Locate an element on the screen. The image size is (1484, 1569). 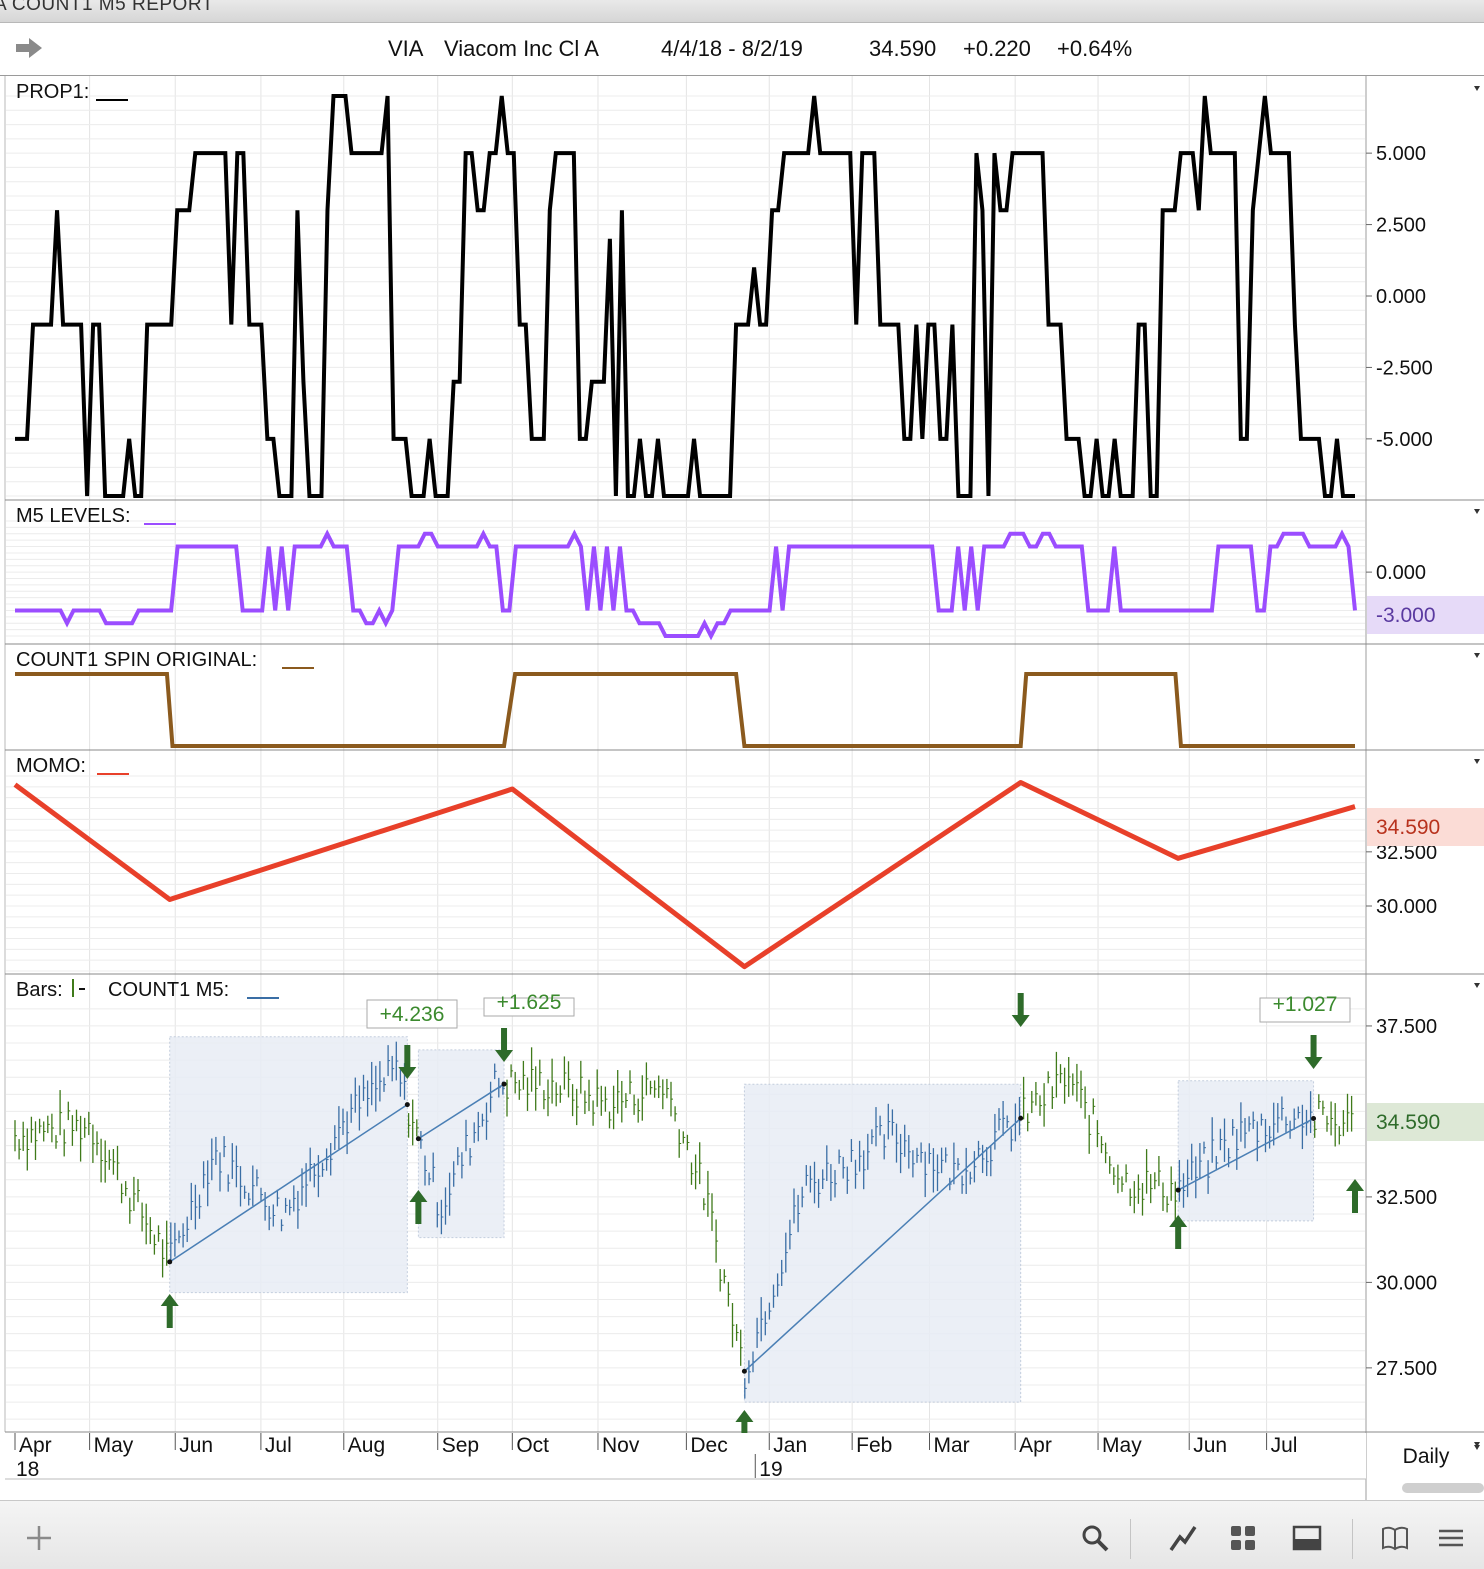
x-tick-label: Aug is located at coordinates (366, 1445).